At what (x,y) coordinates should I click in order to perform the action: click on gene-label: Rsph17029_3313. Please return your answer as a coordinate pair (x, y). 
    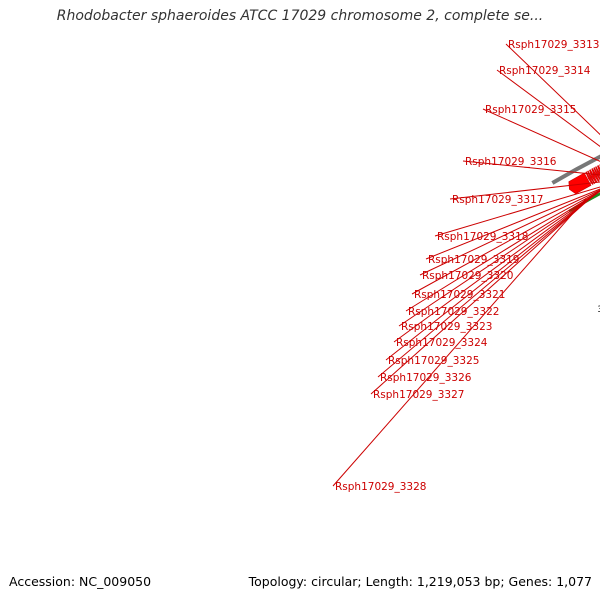
    Looking at the image, I should click on (553, 45).